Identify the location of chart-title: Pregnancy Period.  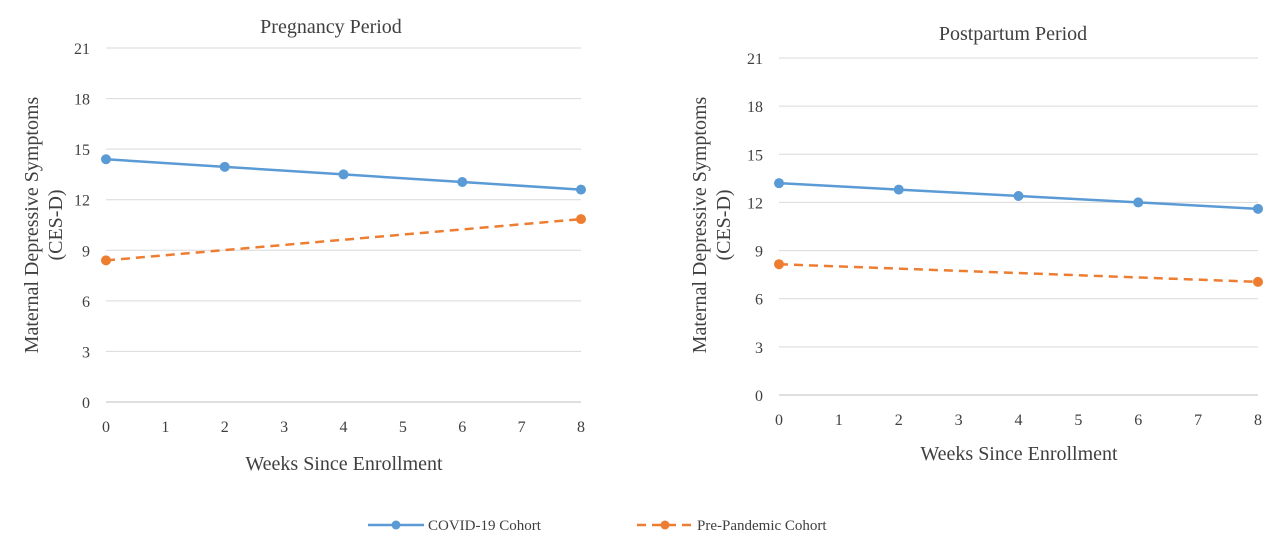
(331, 27).